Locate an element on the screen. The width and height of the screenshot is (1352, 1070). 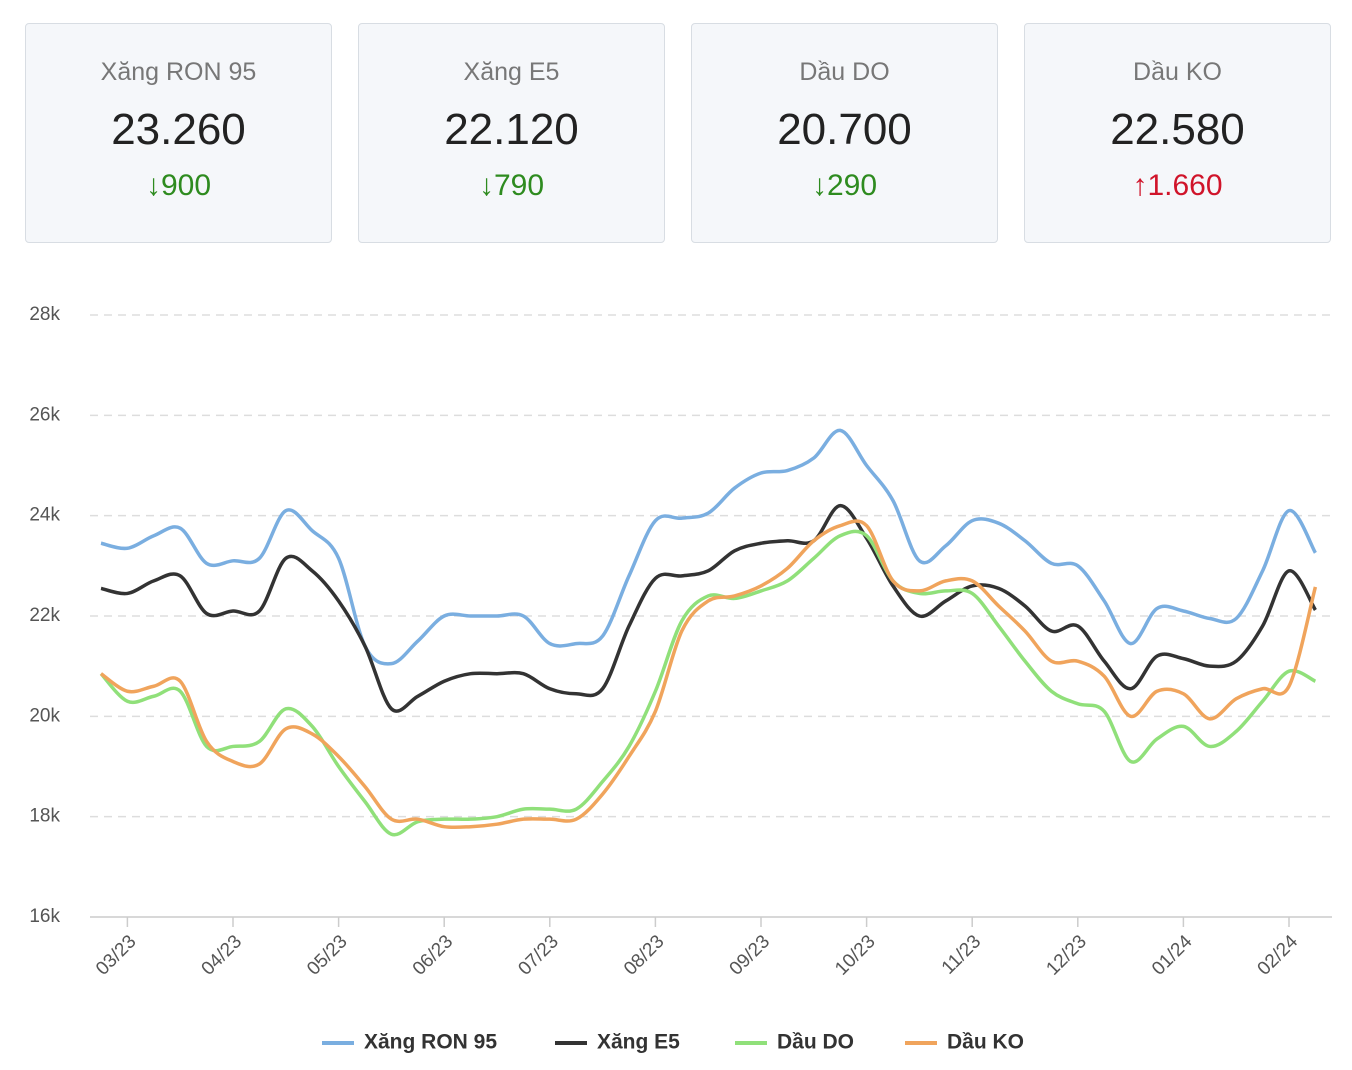
price-card: Dầu KO 22.580 ↑1.660 is located at coordinates (1177, 133).